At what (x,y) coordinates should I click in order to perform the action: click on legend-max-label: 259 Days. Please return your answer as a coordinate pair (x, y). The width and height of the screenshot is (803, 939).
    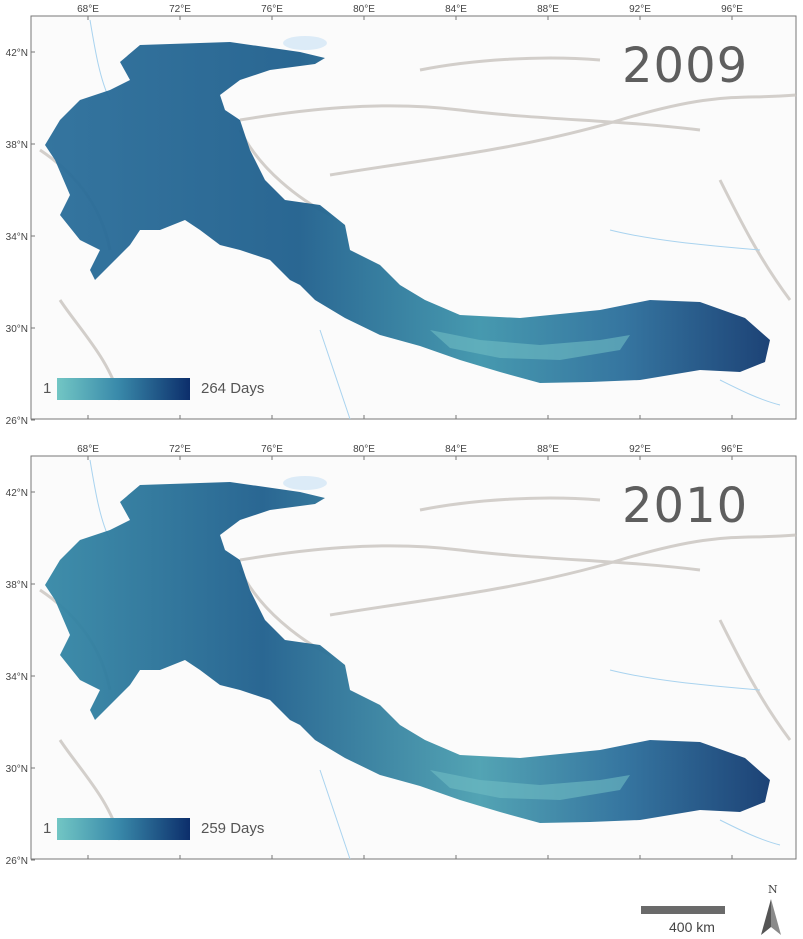
    Looking at the image, I should click on (233, 828).